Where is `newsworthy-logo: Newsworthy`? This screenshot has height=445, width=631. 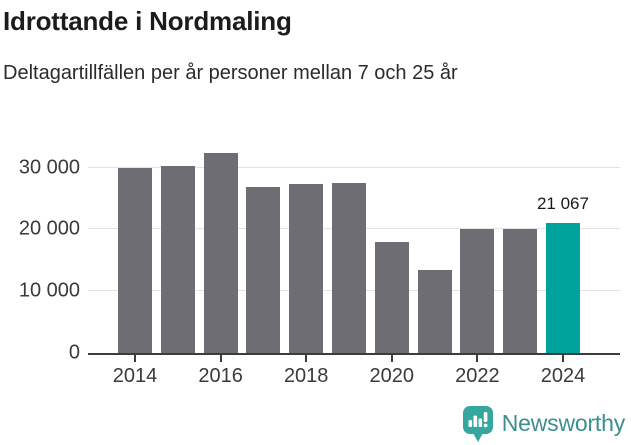 newsworthy-logo: Newsworthy is located at coordinates (543, 423).